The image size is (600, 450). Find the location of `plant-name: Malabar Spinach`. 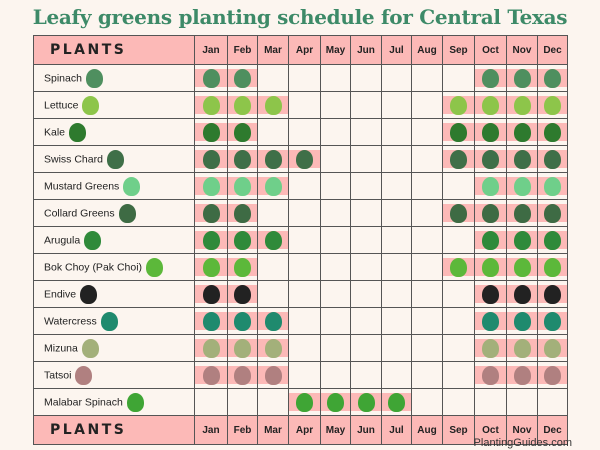

plant-name: Malabar Spinach is located at coordinates (83, 401).